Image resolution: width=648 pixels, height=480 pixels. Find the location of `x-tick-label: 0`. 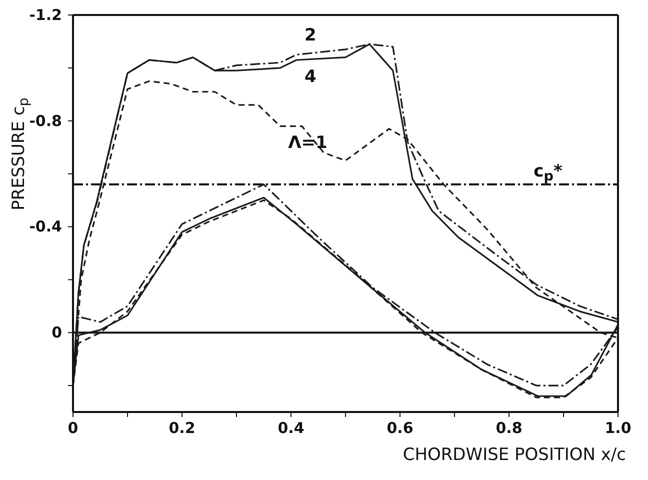

x-tick-label: 0 is located at coordinates (73, 428).